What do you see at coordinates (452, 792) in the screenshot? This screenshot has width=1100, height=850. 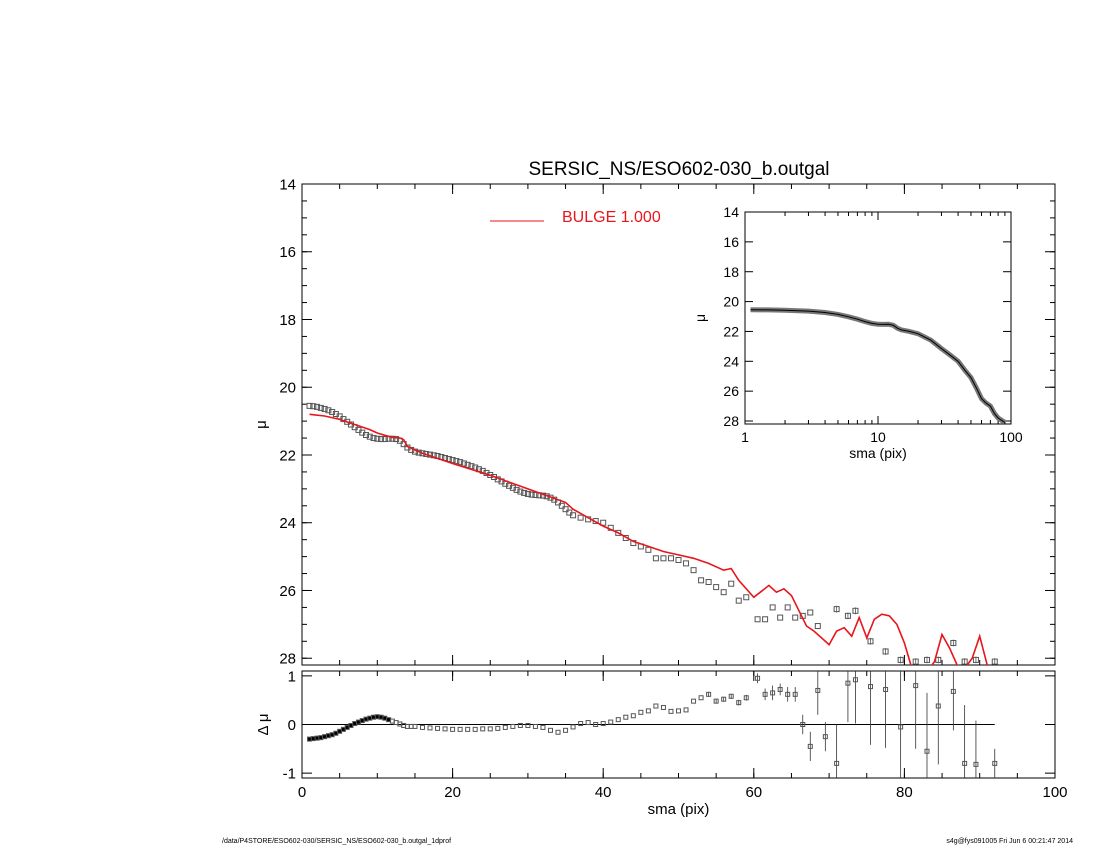 I see `x-tick-label: 20` at bounding box center [452, 792].